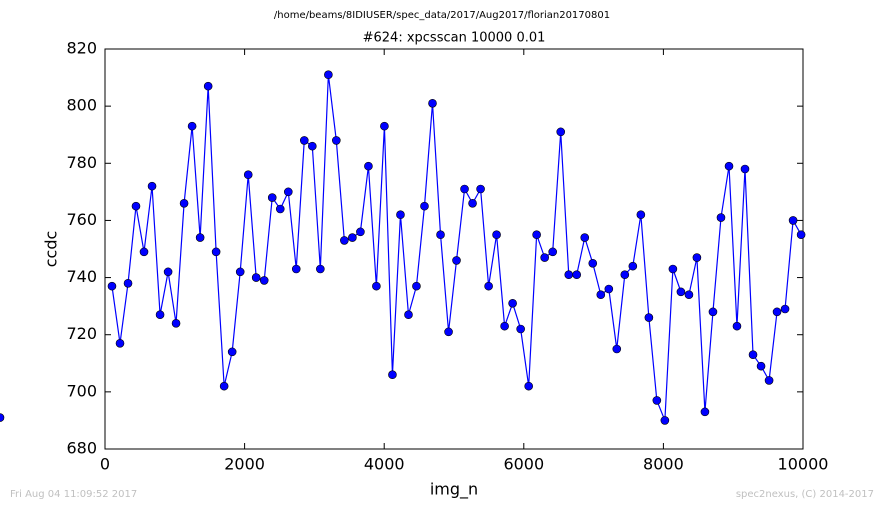 Image resolution: width=884 pixels, height=509 pixels. I want to click on y-tick-label: 740, so click(81, 276).